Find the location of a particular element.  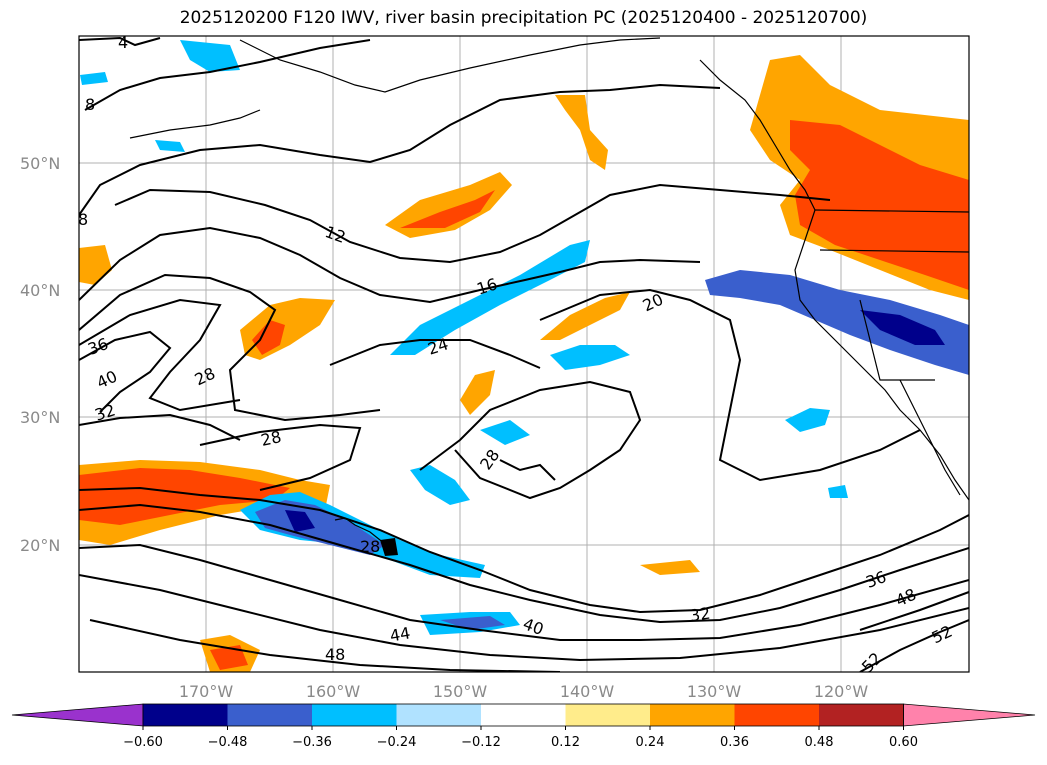

us-west-coastline is located at coordinates (881, 355).